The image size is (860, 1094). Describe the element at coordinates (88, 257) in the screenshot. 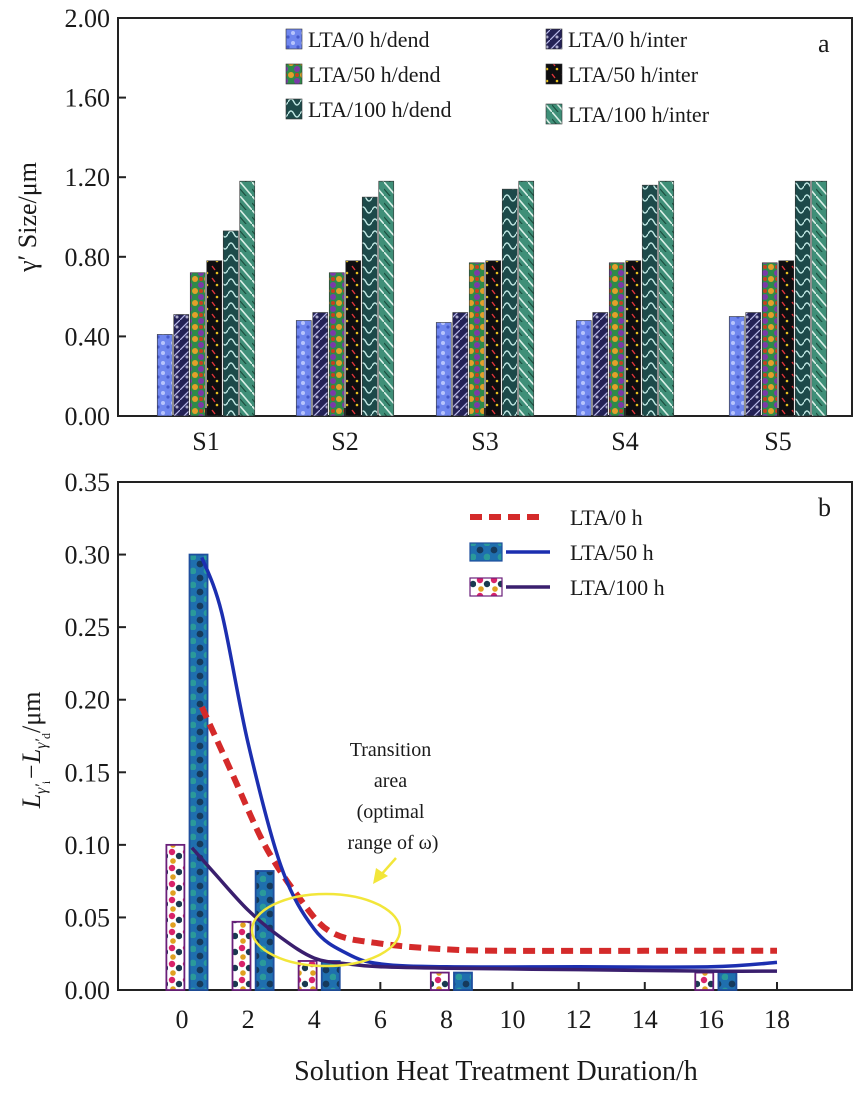

I see `panel-a-y-tick-label: 0.80` at that location.